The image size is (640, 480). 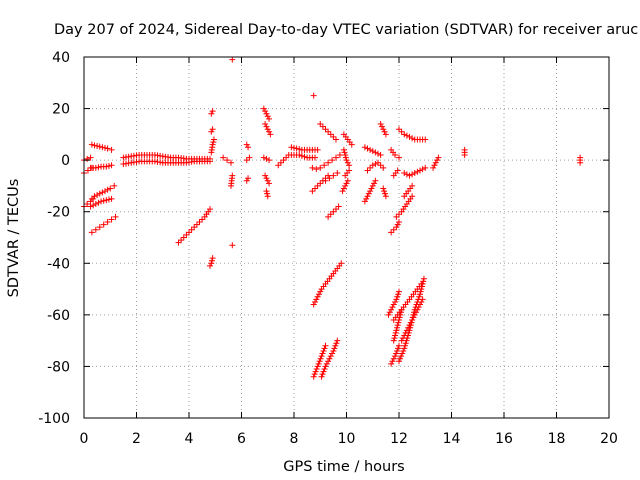 I want to click on series-a7, so click(x=101, y=147).